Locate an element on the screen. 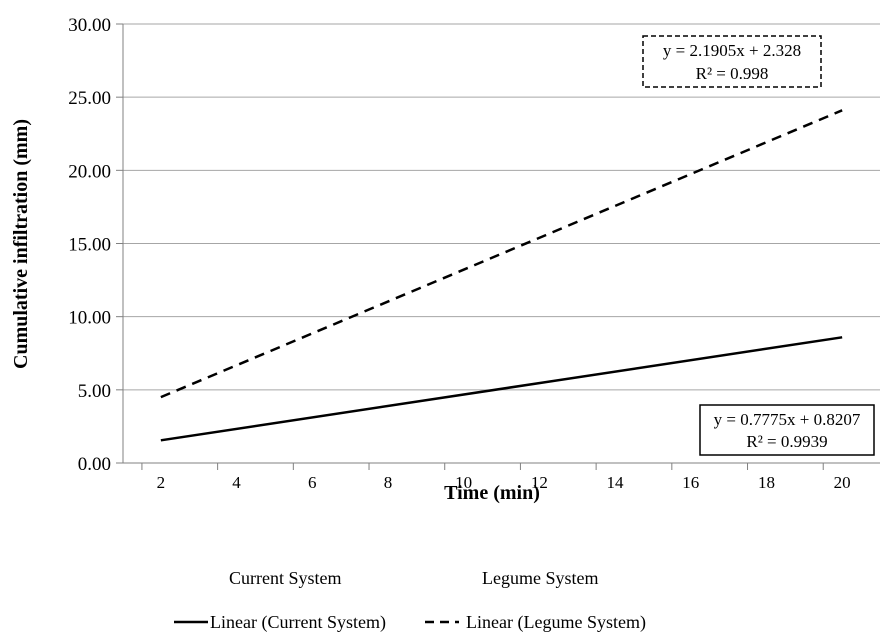  y-tick-labels: 0.00 5.00 10.00 15.00 20.00 25.00 30.00 is located at coordinates (89, 245).